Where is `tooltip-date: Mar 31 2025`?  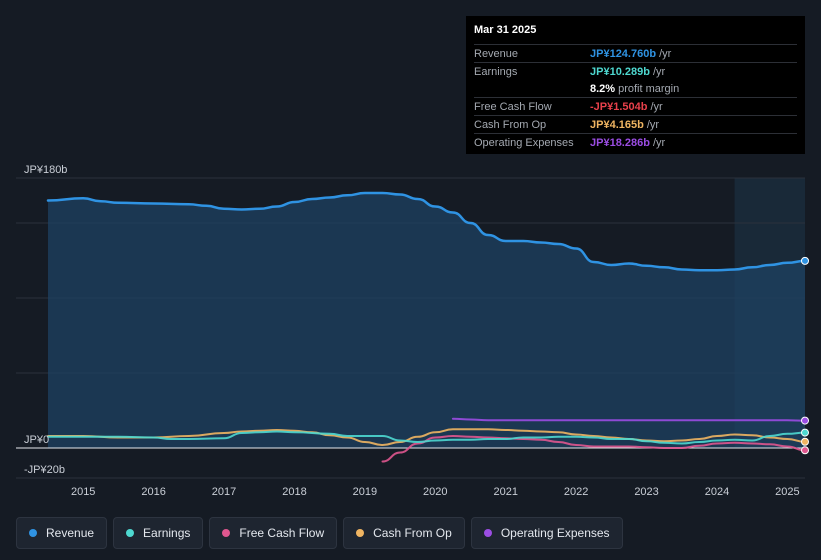
tooltip-date: Mar 31 2025 is located at coordinates (505, 30).